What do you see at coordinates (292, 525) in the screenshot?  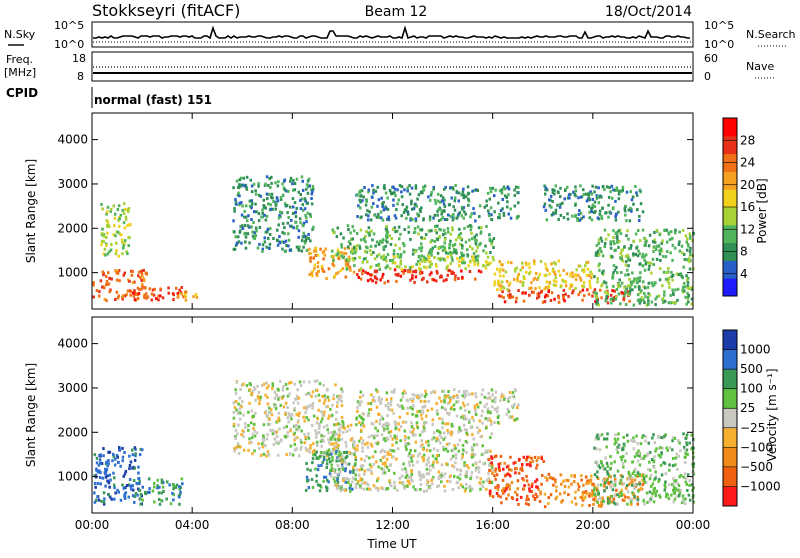 I see `x-tick-label: 08:00` at bounding box center [292, 525].